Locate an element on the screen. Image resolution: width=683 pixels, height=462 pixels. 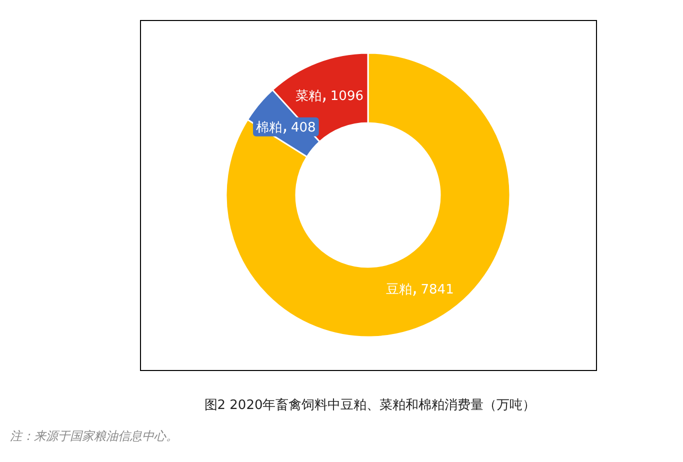
slice-label: 棉粕 is located at coordinates (269, 128).